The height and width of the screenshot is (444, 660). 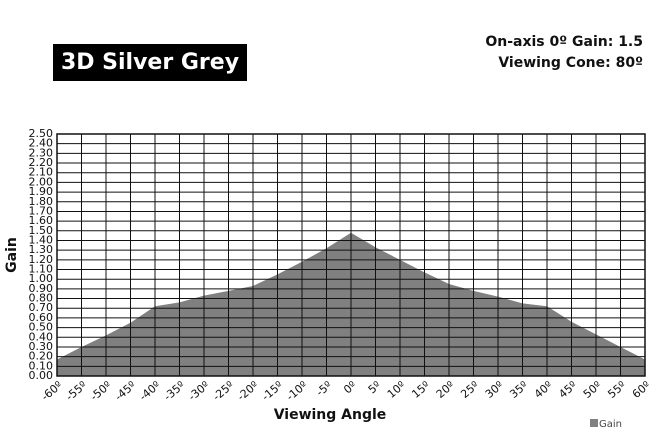 I want to click on y-tick-label: 2.10, so click(x=41, y=172).